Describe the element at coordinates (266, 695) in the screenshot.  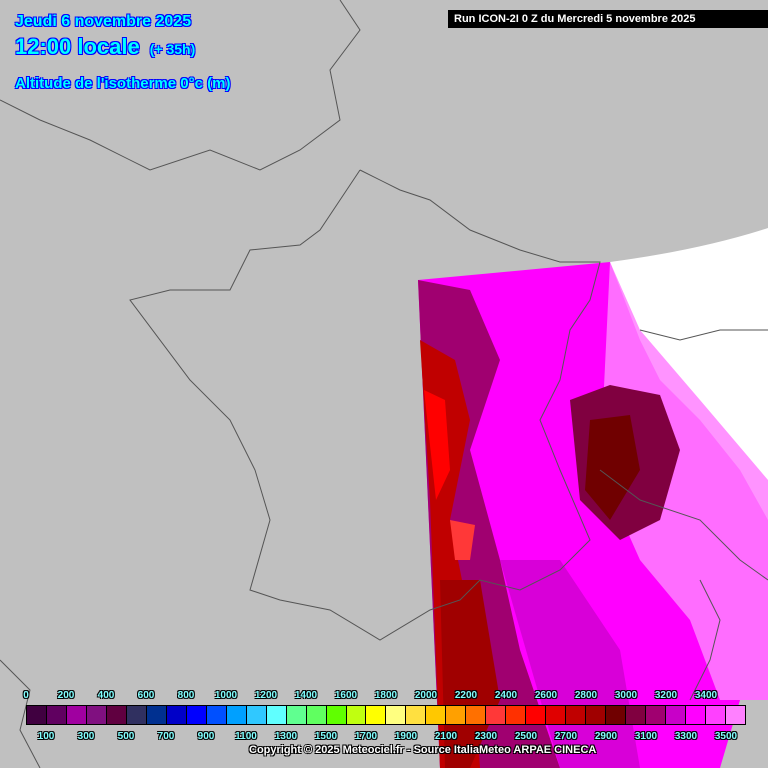
I see `legend-label: 1200` at that location.